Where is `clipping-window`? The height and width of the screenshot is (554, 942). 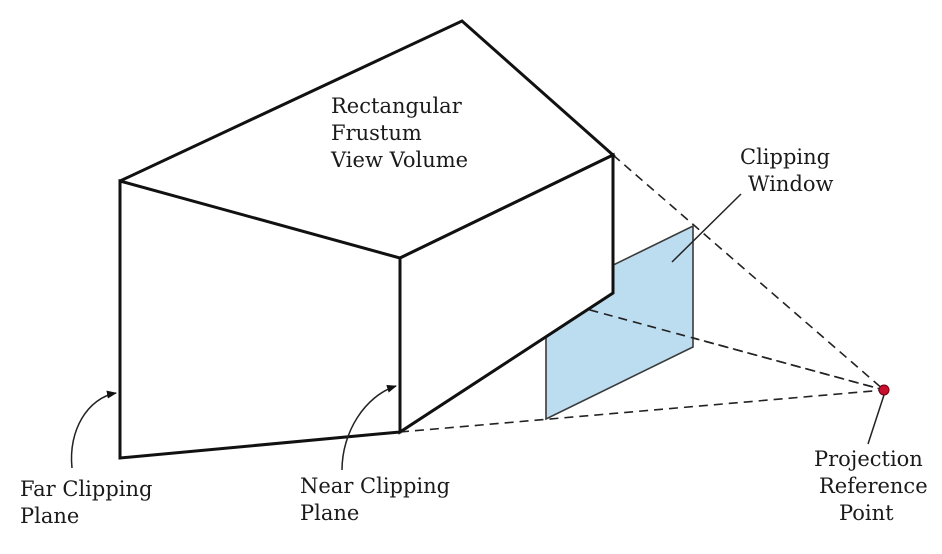
clipping-window is located at coordinates (619, 322).